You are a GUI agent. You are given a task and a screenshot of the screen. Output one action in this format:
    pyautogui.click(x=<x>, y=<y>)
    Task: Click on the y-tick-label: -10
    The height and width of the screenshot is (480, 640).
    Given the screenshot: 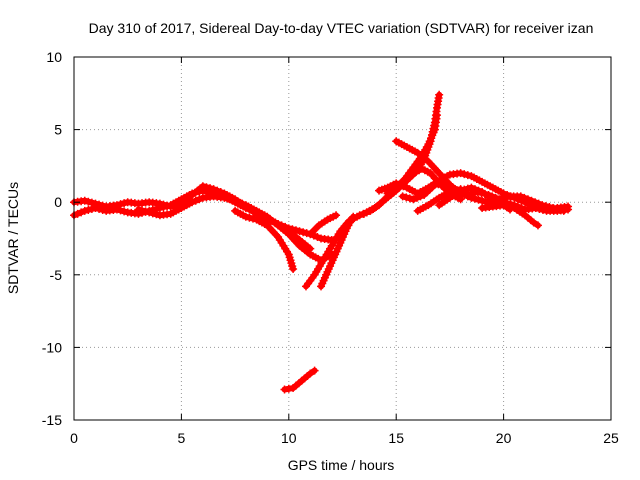 What is the action you would take?
    pyautogui.click(x=52, y=347)
    